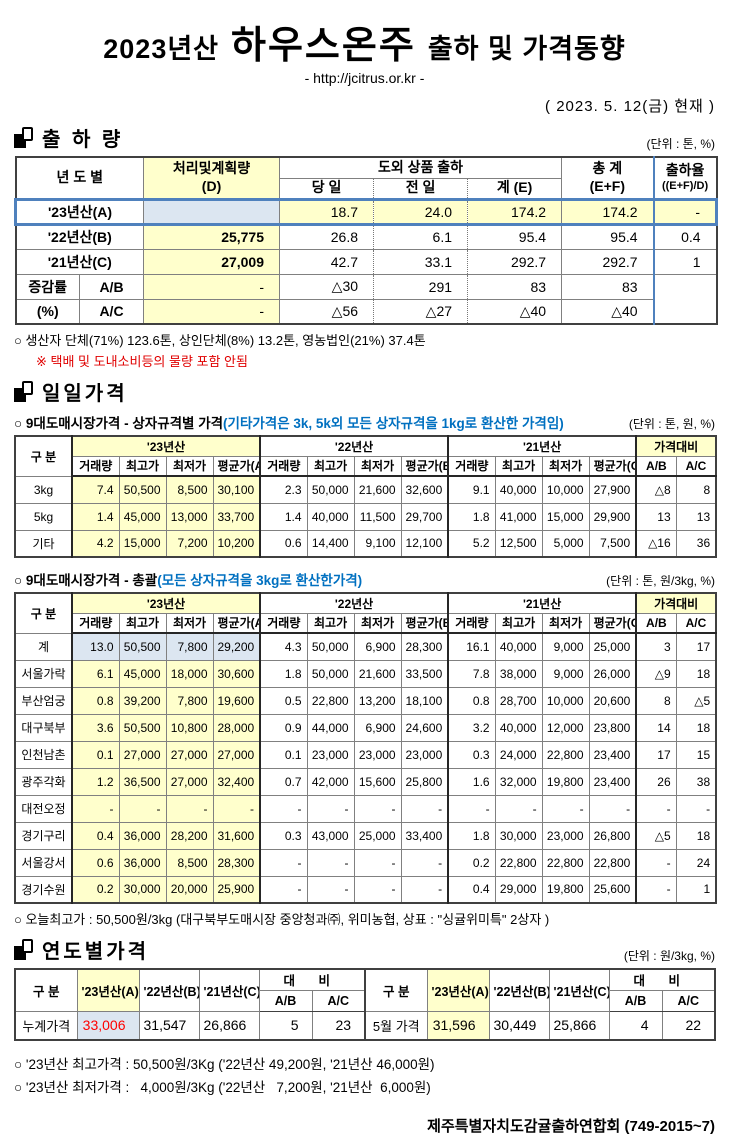 The width and height of the screenshot is (729, 1136). What do you see at coordinates (565, 516) in the screenshot?
I see `data-cell: 15,000` at bounding box center [565, 516].